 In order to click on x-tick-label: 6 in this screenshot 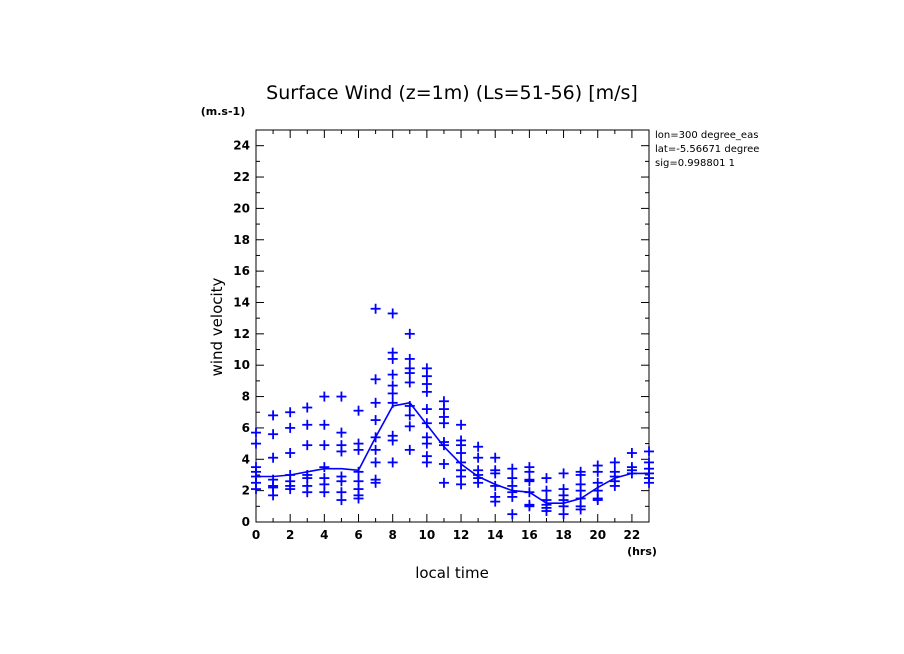, I will do `click(358, 535)`.